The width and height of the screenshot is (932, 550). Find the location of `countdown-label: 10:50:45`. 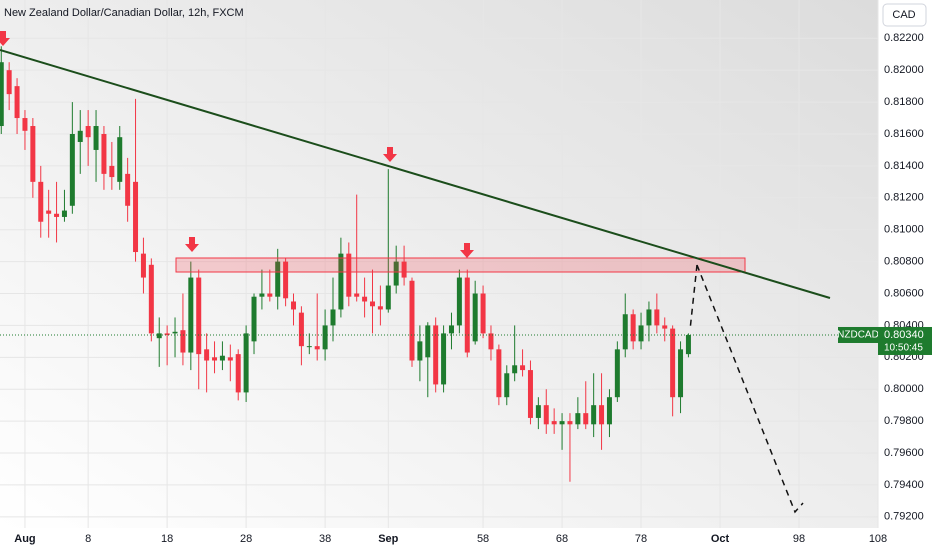

countdown-label: 10:50:45 is located at coordinates (903, 348).